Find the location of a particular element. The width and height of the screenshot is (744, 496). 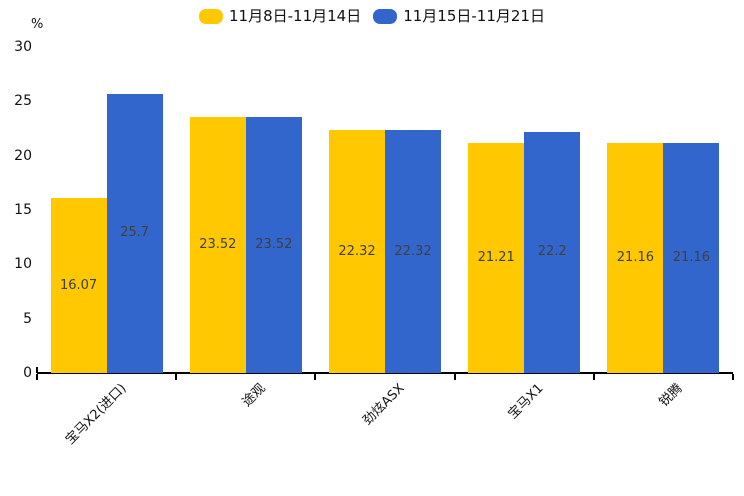

legend-item-week1: 11月8日-11月14日 is located at coordinates (280, 16).